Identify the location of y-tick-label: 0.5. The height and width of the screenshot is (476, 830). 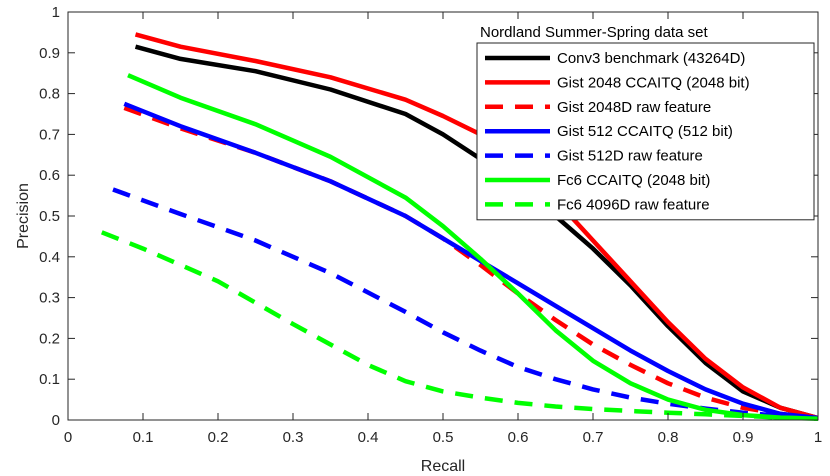
(49, 216).